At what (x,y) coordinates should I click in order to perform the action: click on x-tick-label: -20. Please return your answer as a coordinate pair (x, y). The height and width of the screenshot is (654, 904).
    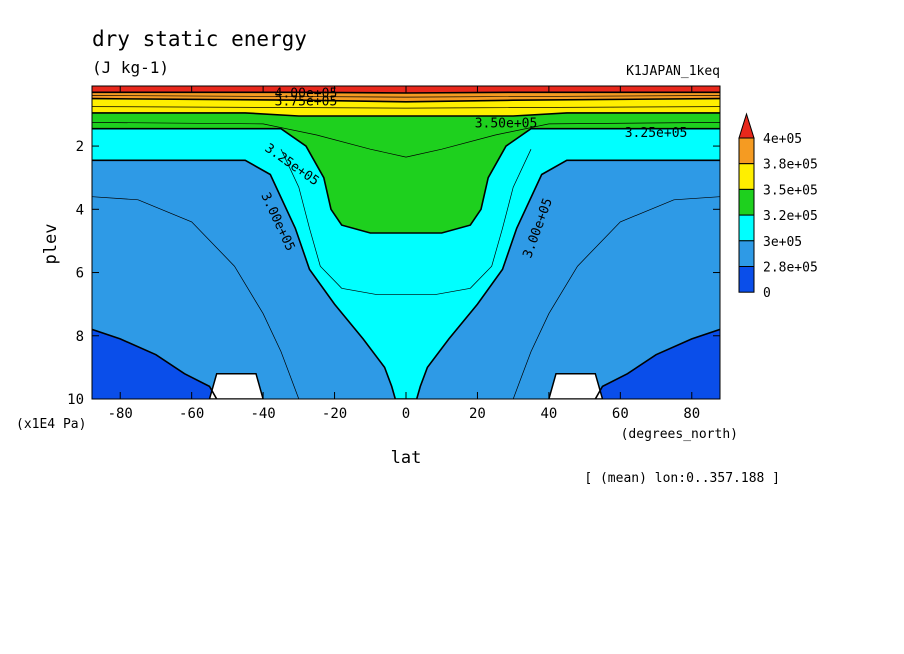
    Looking at the image, I should click on (334, 414).